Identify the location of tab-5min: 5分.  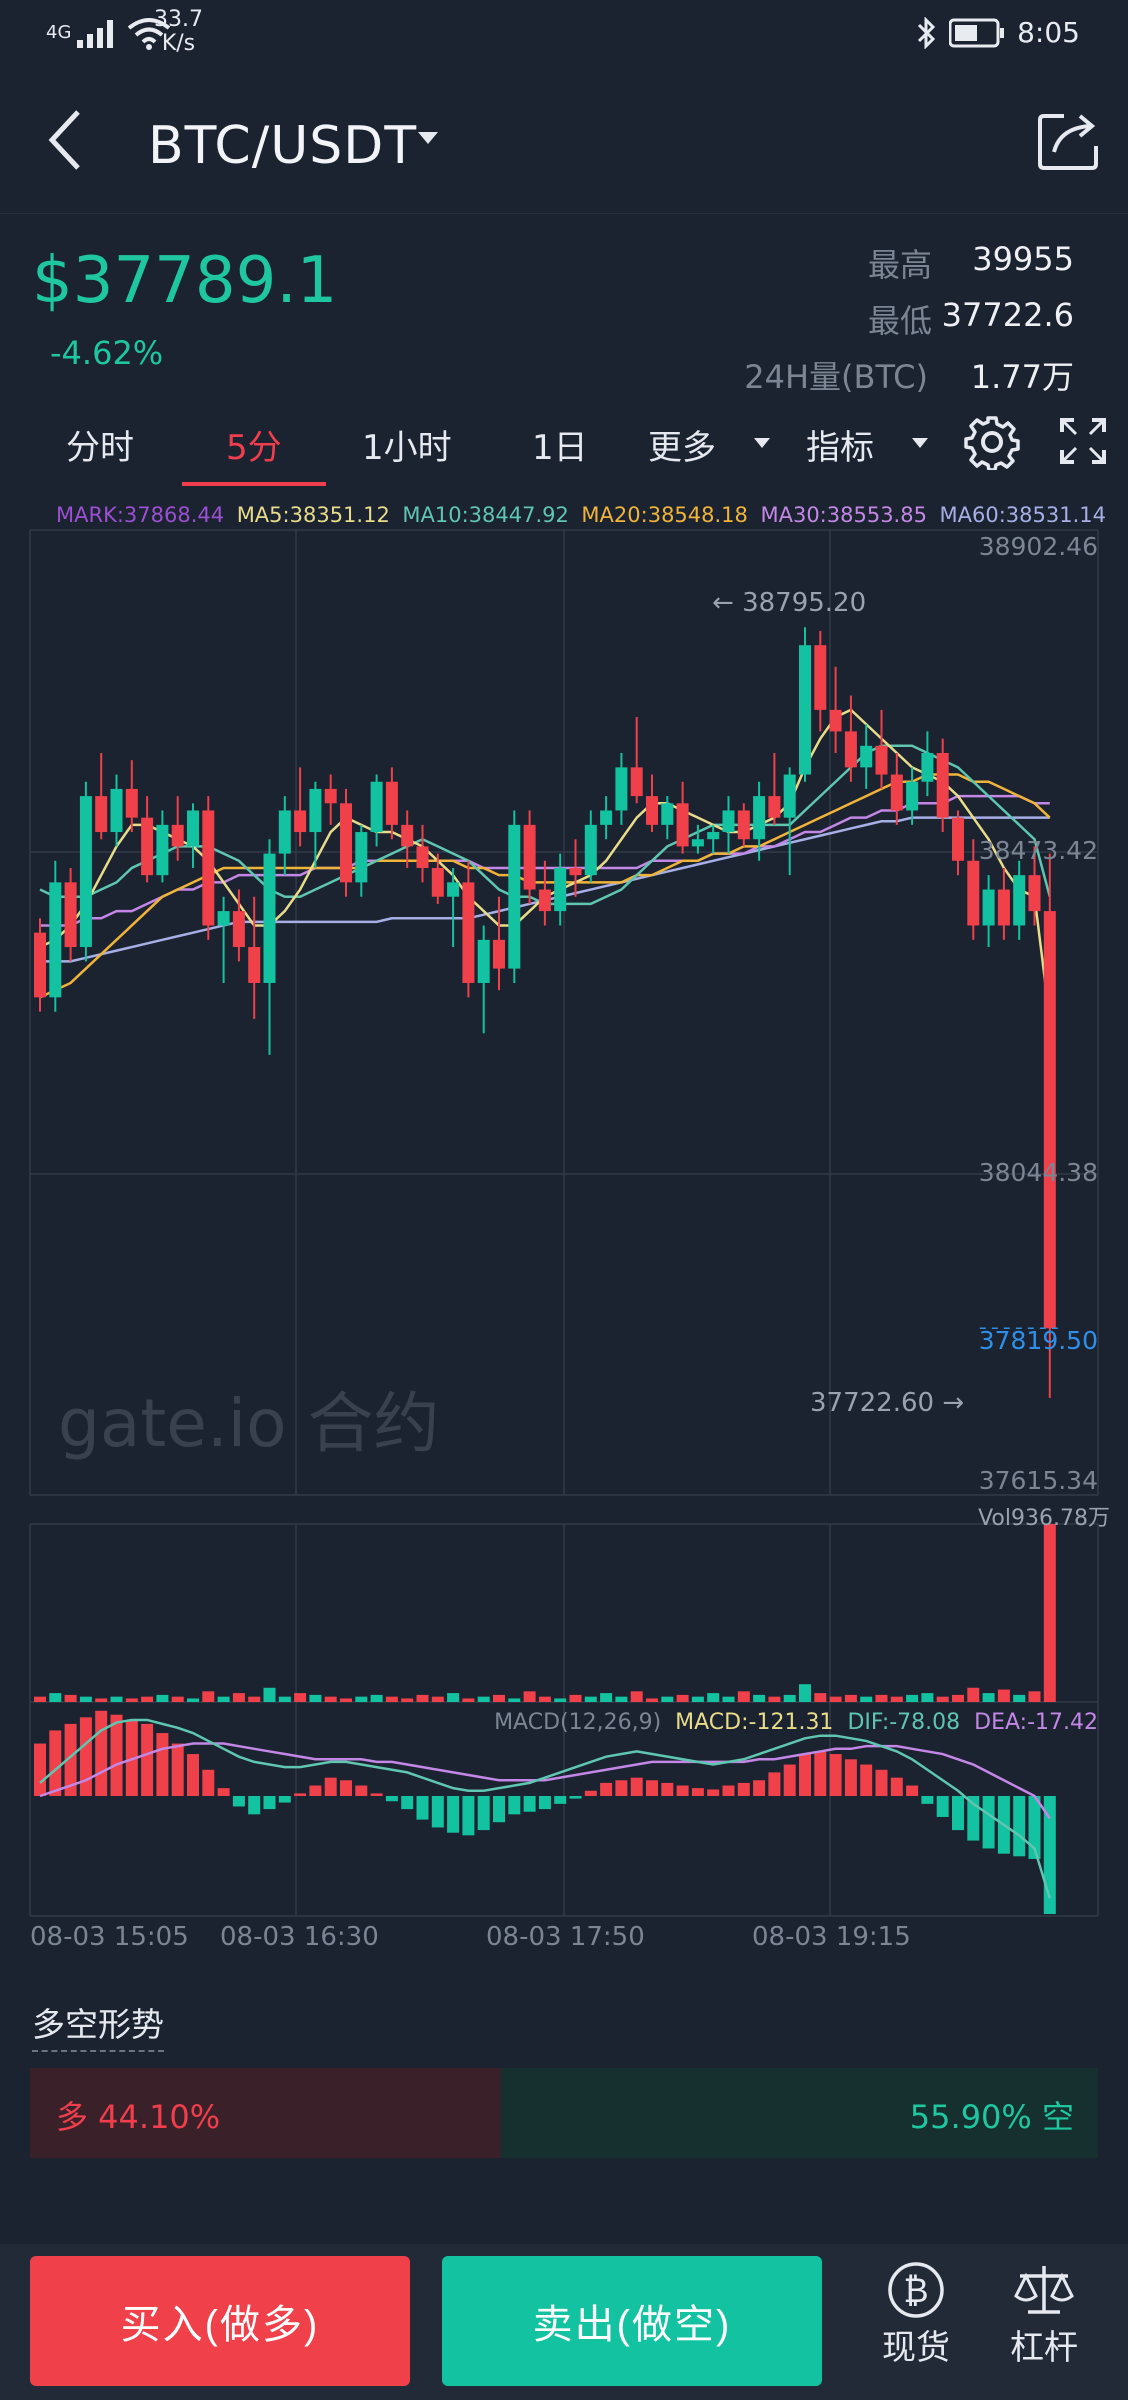
(254, 448).